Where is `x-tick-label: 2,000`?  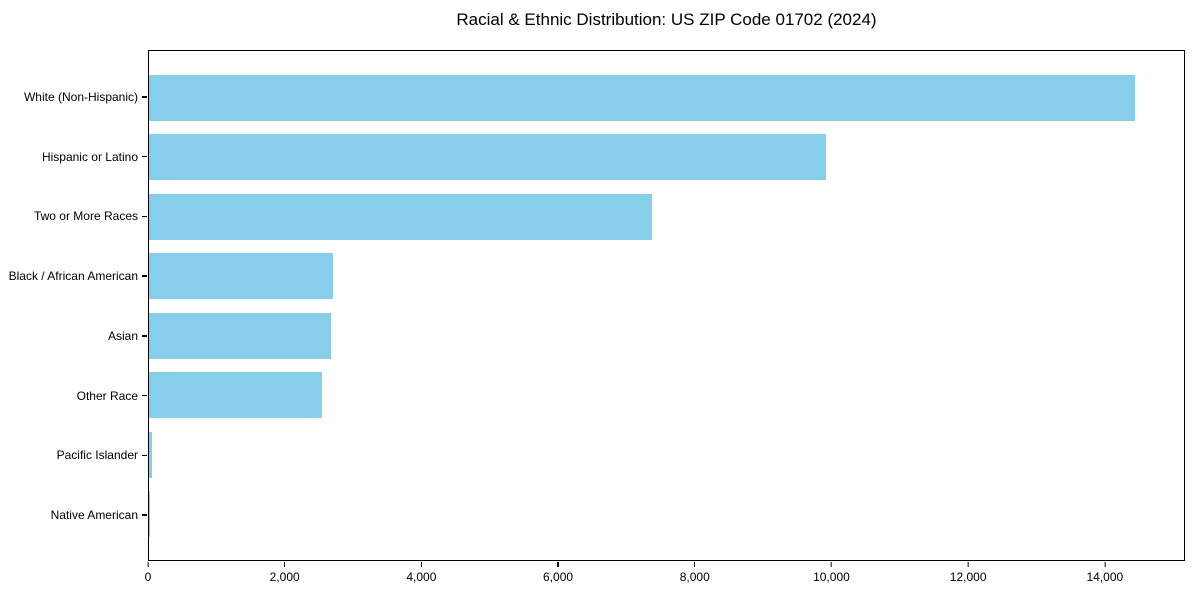
x-tick-label: 2,000 is located at coordinates (284, 577).